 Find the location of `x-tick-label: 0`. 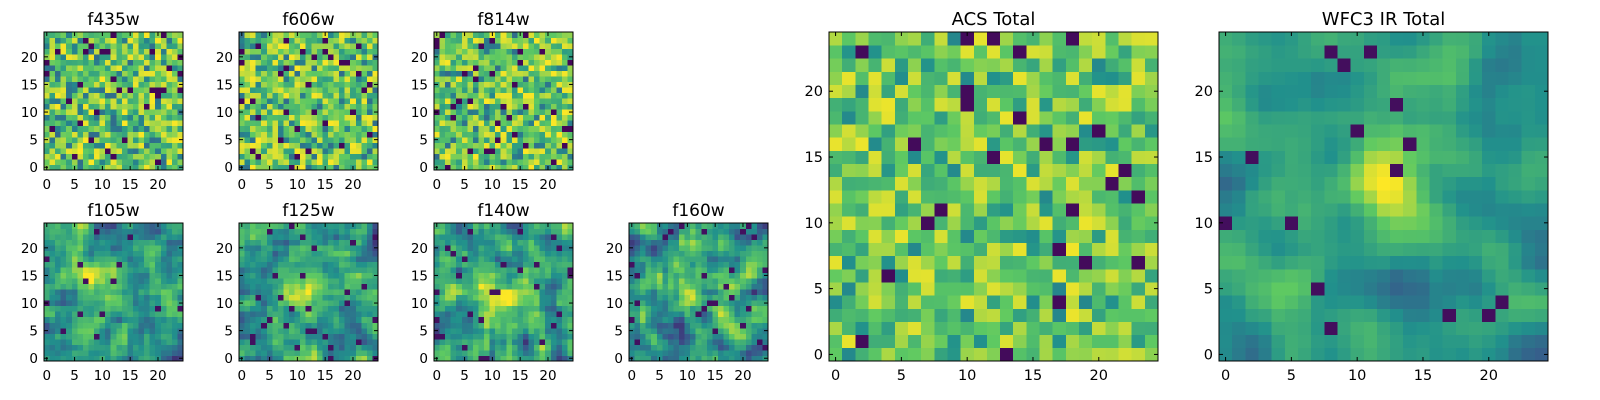

x-tick-label: 0 is located at coordinates (436, 185).